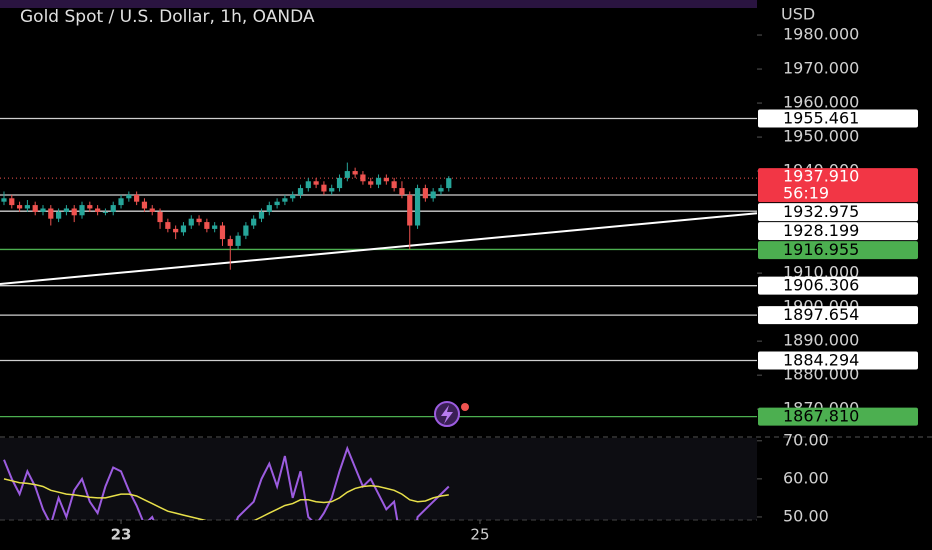 The width and height of the screenshot is (932, 550). What do you see at coordinates (821, 314) in the screenshot?
I see `level-label: 1897.654` at bounding box center [821, 314].